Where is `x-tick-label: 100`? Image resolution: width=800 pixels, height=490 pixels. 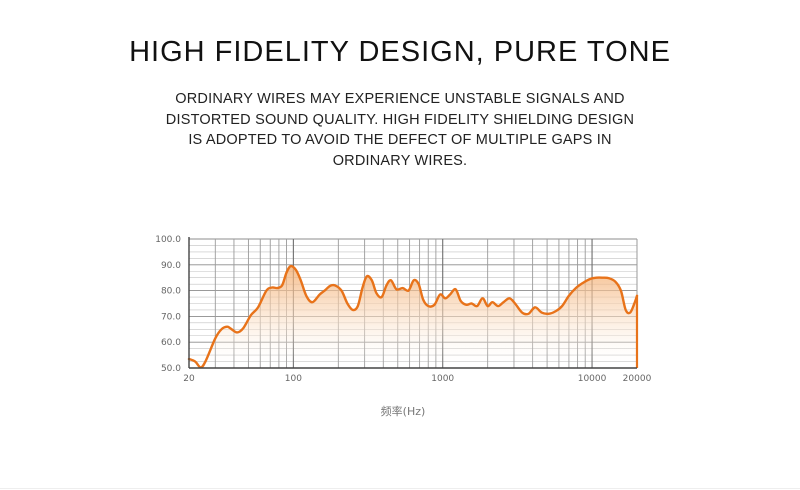
x-tick-label: 100 is located at coordinates (293, 379).